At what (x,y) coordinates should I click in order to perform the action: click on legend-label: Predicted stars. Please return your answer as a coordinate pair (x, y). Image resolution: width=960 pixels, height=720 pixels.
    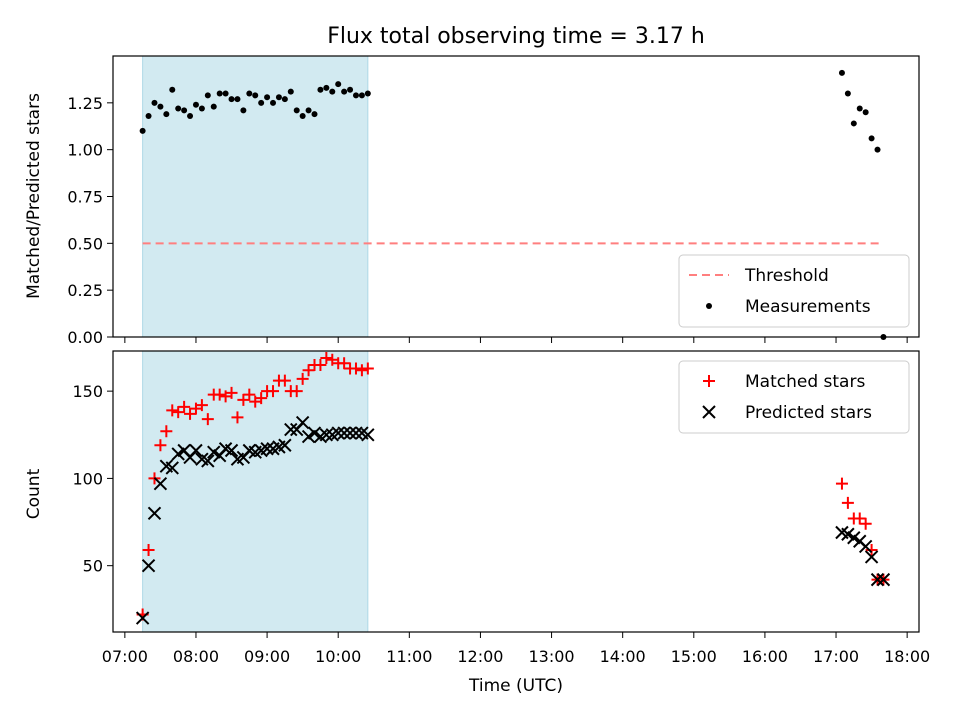
    Looking at the image, I should click on (808, 413).